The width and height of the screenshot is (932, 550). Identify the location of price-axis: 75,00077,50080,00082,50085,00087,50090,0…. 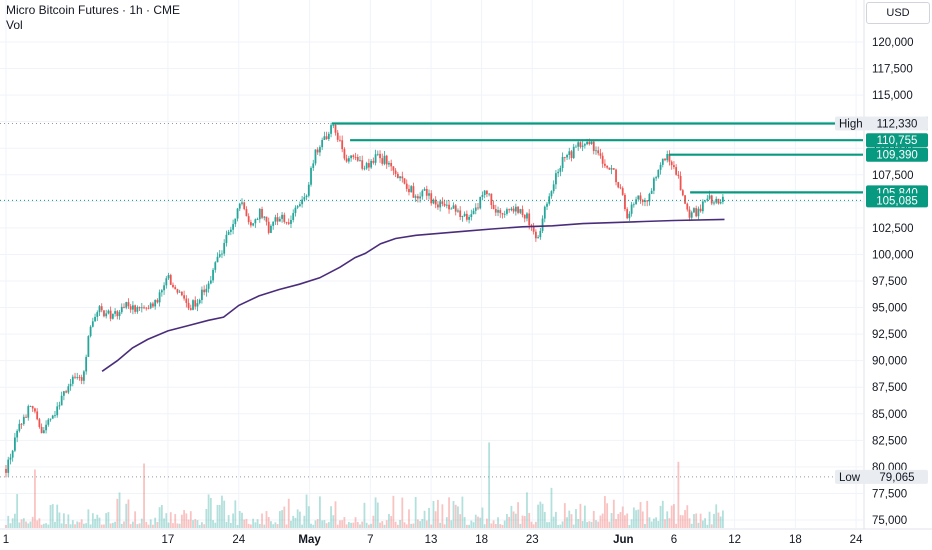
(893, 282).